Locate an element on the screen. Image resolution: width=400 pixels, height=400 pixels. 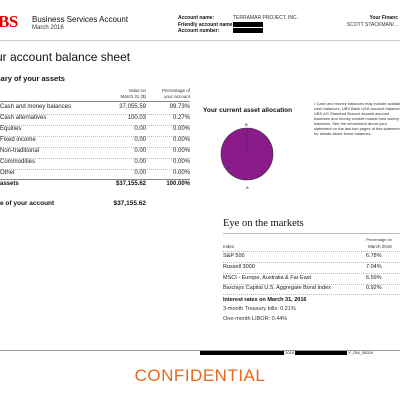
pie-label-a: A is located at coordinates (247, 187).